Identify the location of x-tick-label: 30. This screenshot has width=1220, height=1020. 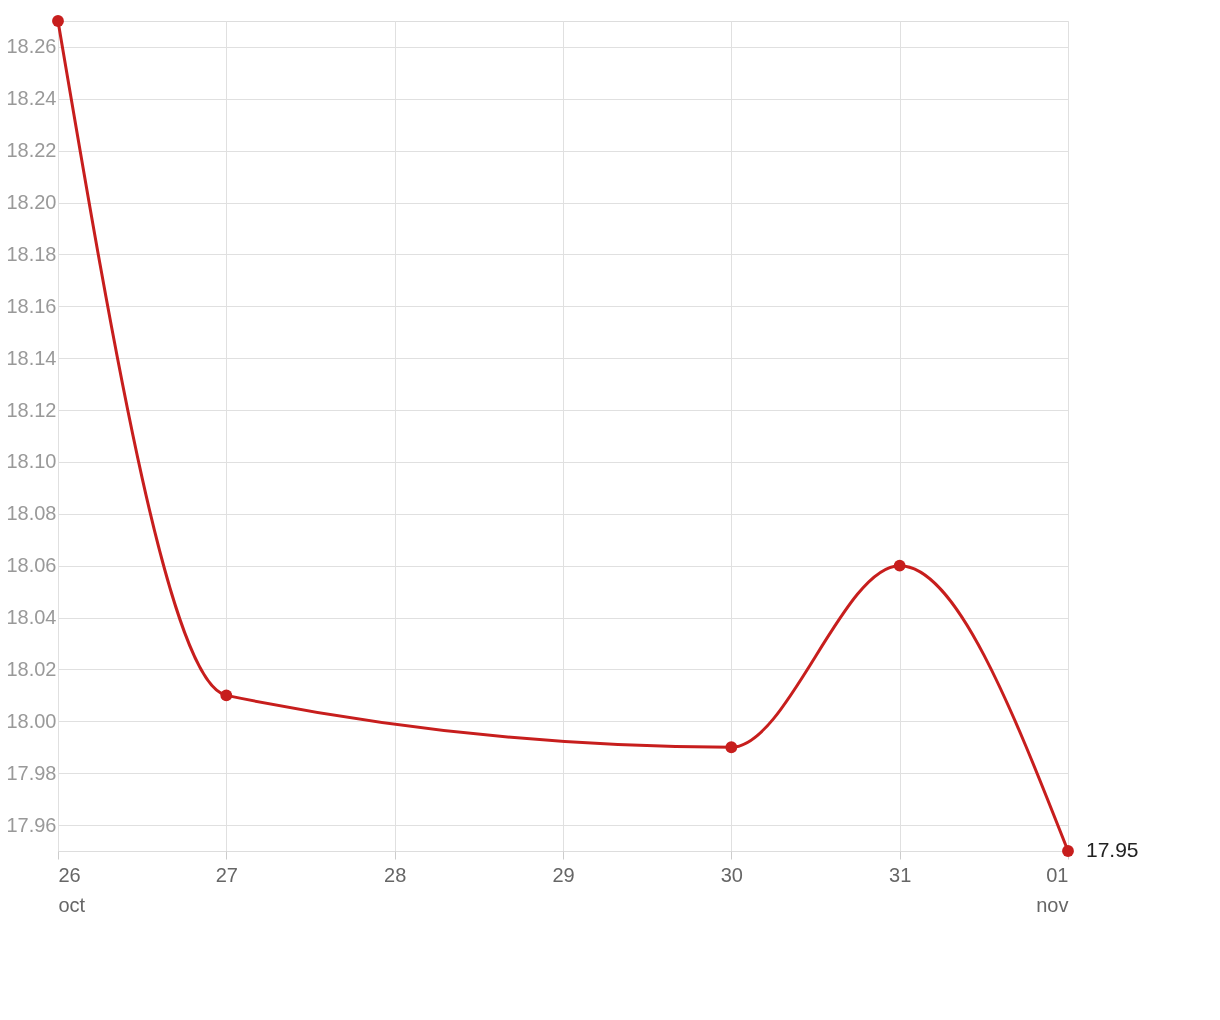
(731, 874).